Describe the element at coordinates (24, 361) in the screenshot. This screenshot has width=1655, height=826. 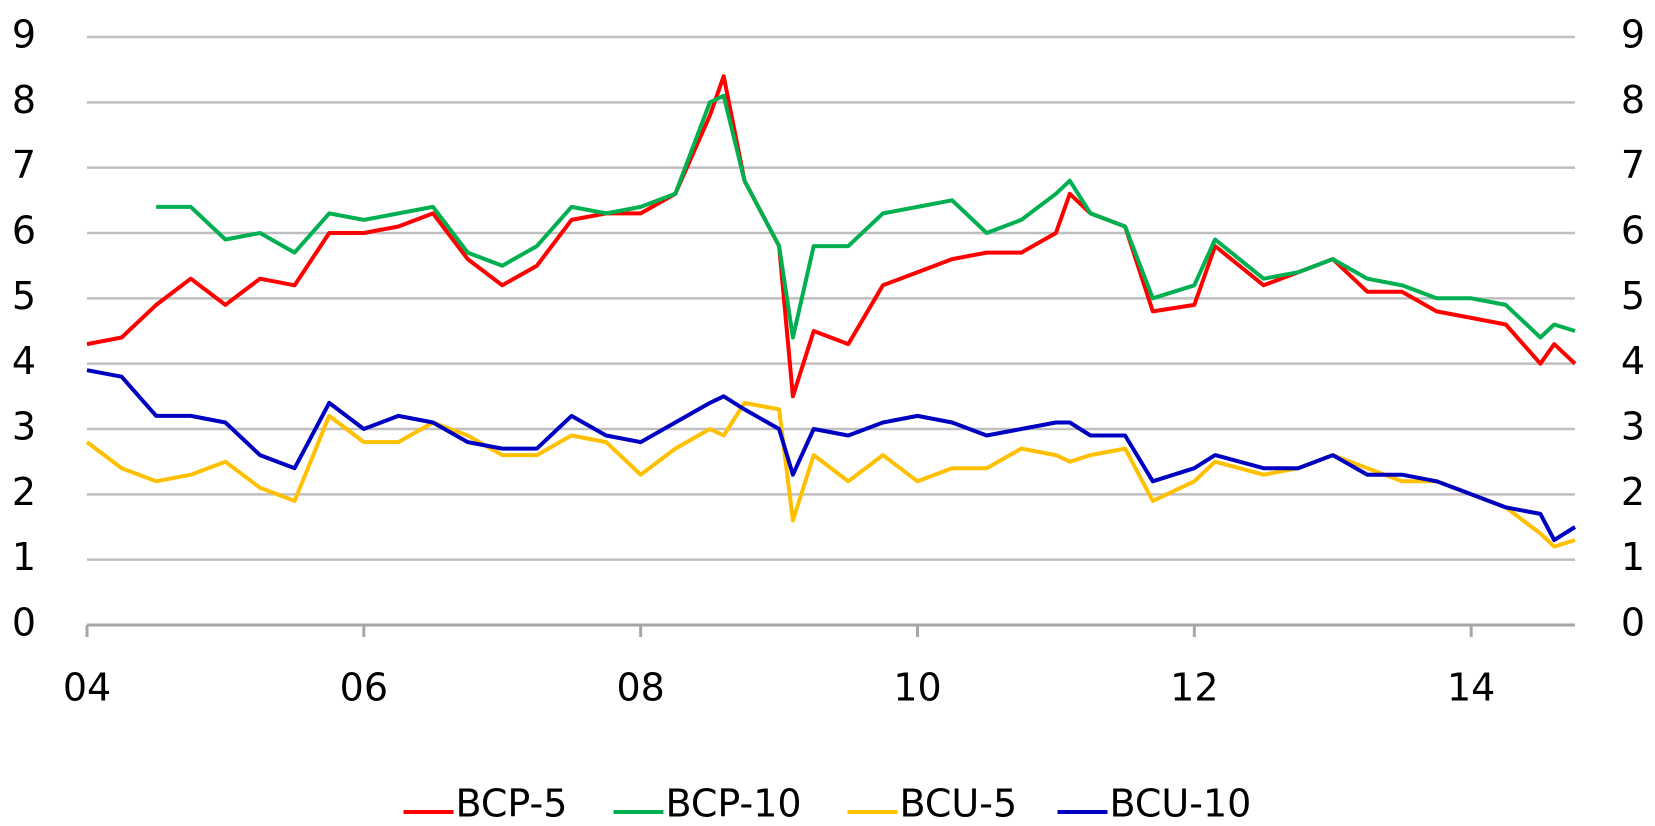
I see `y-tick-label: 4` at that location.